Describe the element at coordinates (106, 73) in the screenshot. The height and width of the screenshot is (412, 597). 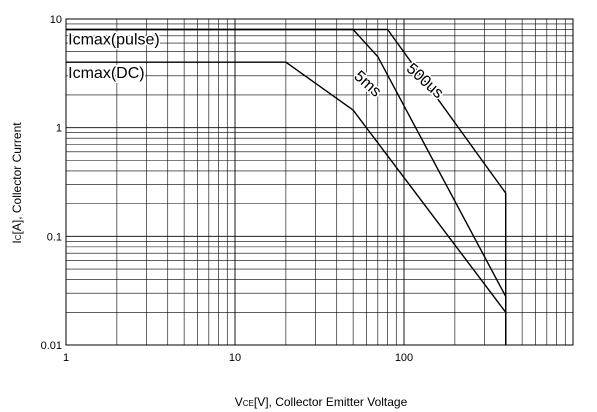
I see `annotation-icmax-dc: Icmax(DC)` at that location.